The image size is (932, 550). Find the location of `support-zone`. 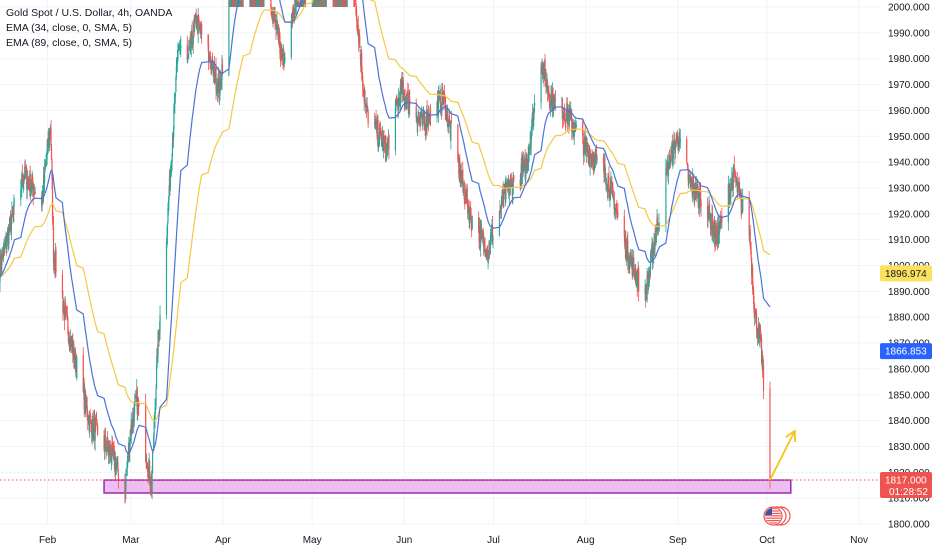

support-zone is located at coordinates (447, 486).